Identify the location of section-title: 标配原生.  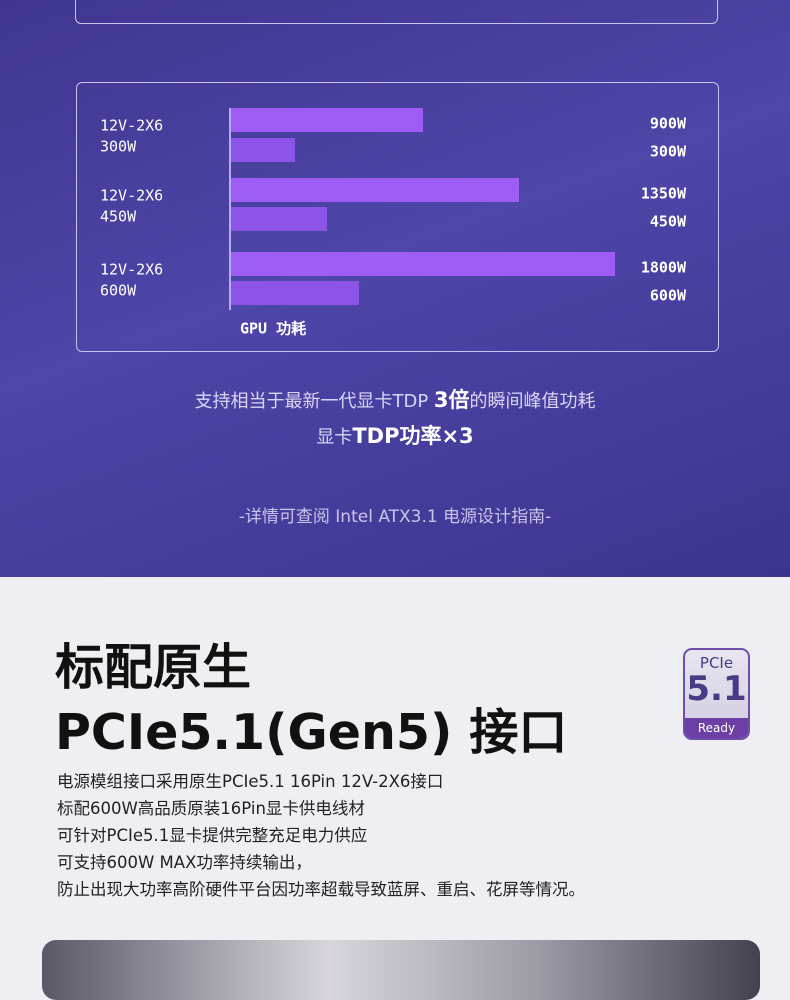
(153, 667).